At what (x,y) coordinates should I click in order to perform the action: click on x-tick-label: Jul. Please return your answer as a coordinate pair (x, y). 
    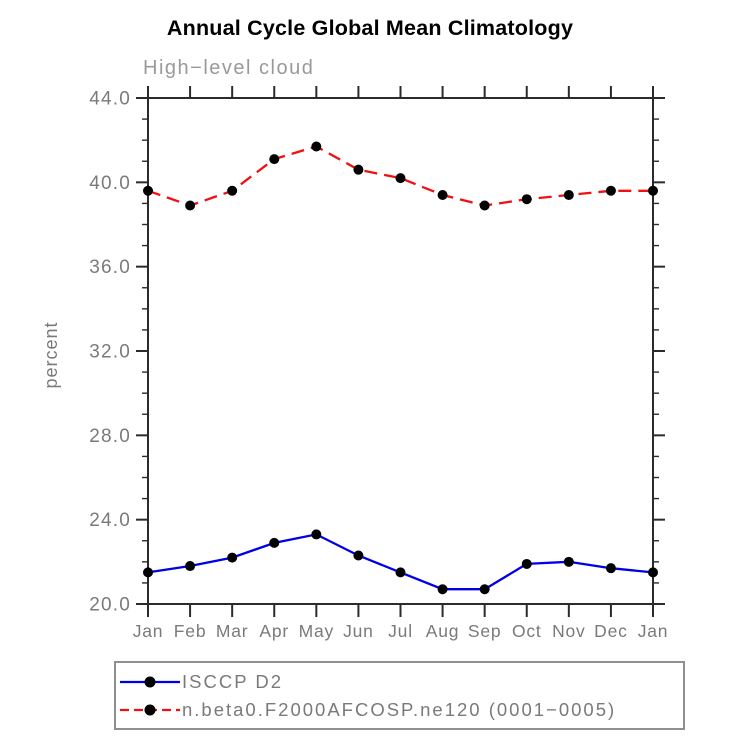
    Looking at the image, I should click on (400, 631).